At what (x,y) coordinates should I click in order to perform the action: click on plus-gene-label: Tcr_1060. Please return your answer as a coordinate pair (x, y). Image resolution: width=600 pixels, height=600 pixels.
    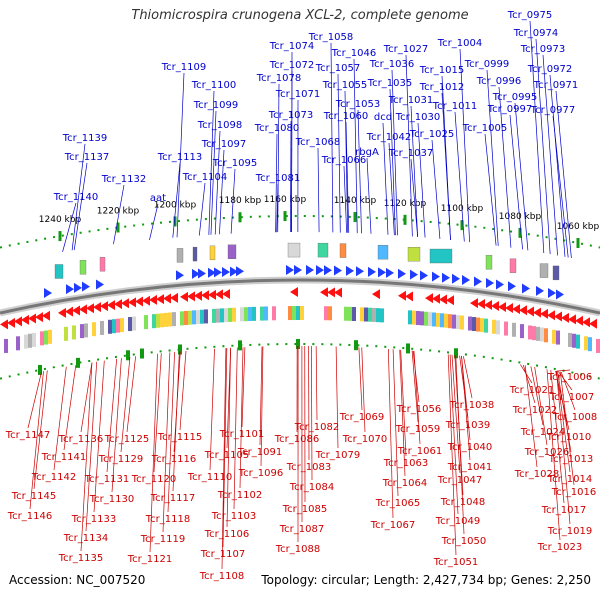
    Looking at the image, I should click on (345, 116).